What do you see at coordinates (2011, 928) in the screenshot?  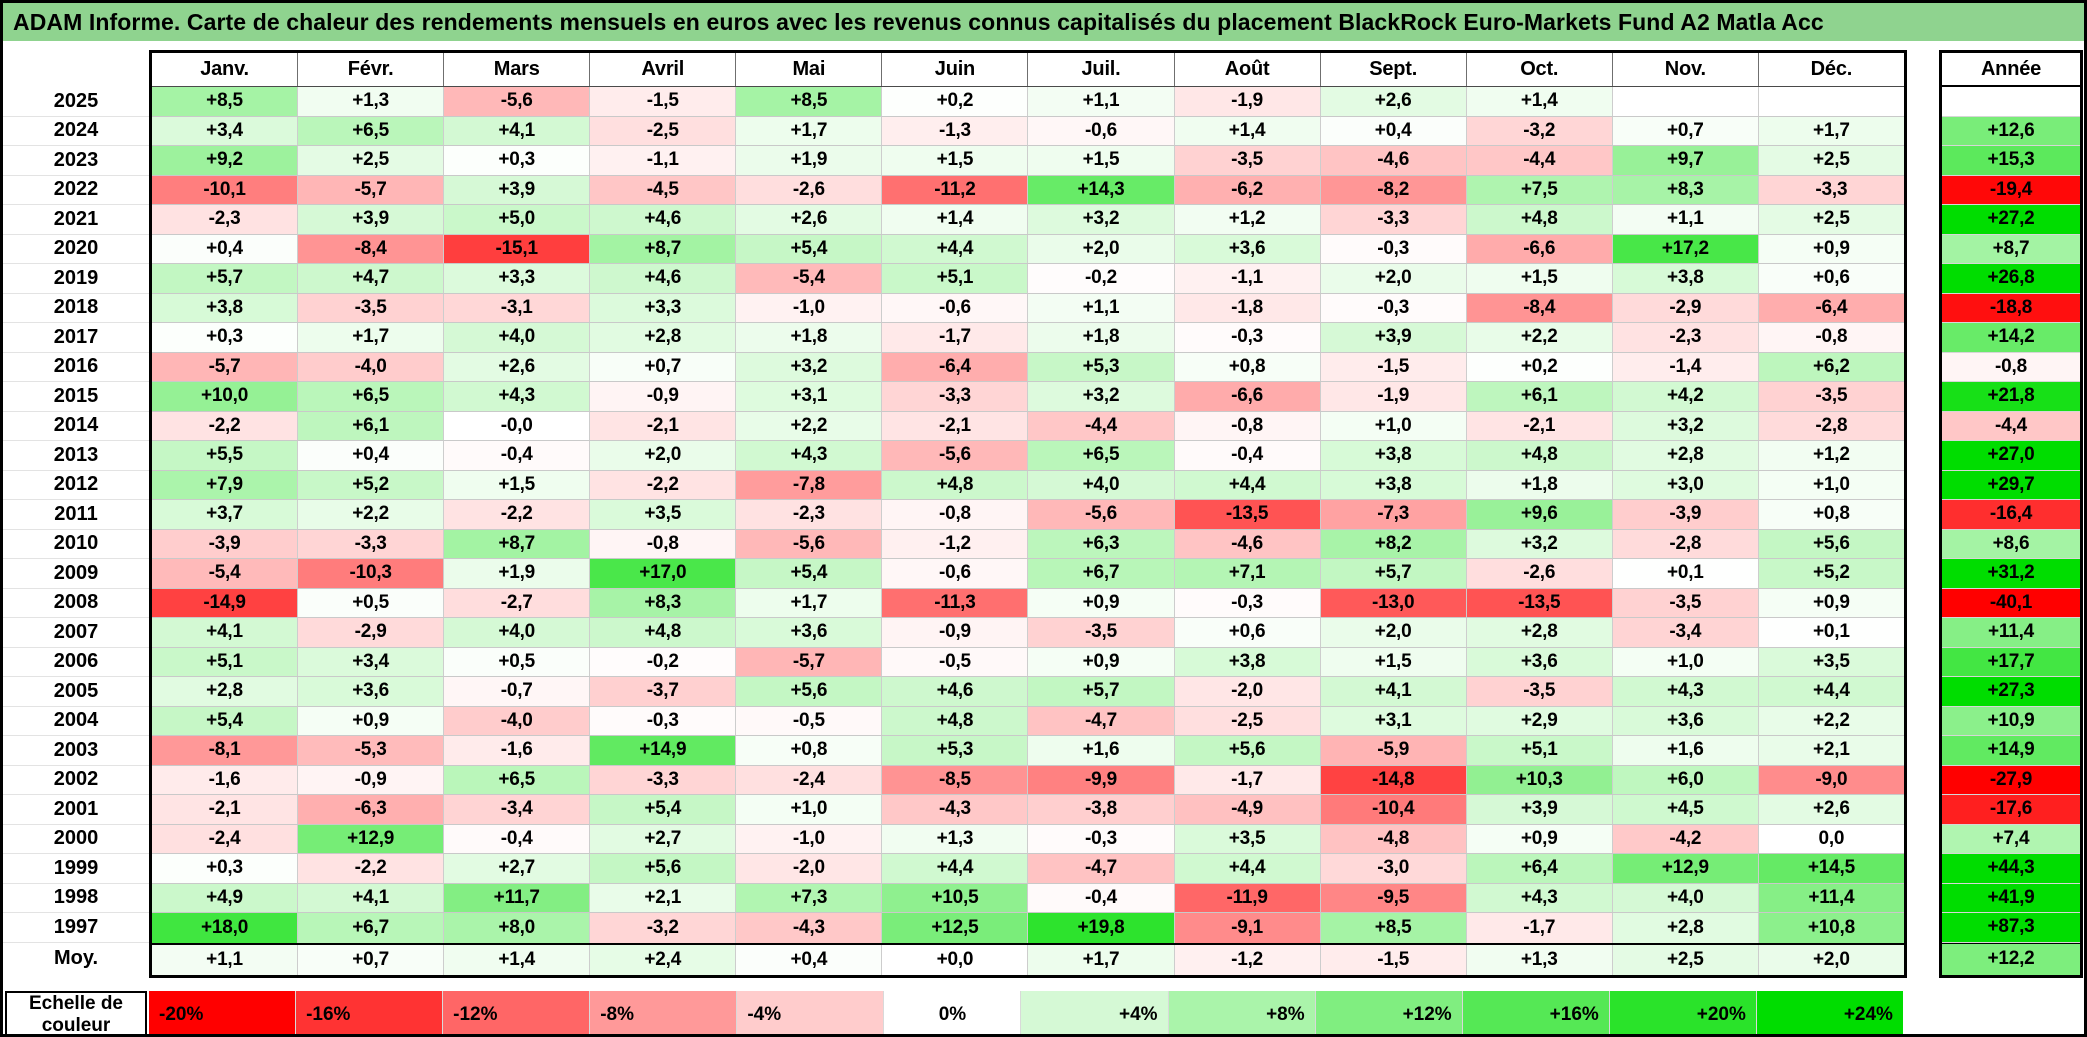 I see `annee-cell: +87,3` at bounding box center [2011, 928].